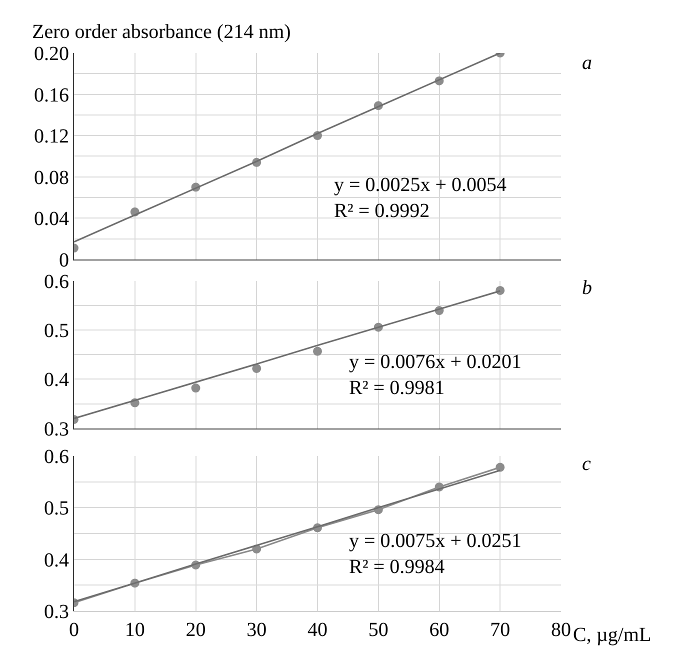 This screenshot has height=653, width=686. What do you see at coordinates (64, 260) in the screenshot?
I see `y-tick-label: 0` at bounding box center [64, 260].